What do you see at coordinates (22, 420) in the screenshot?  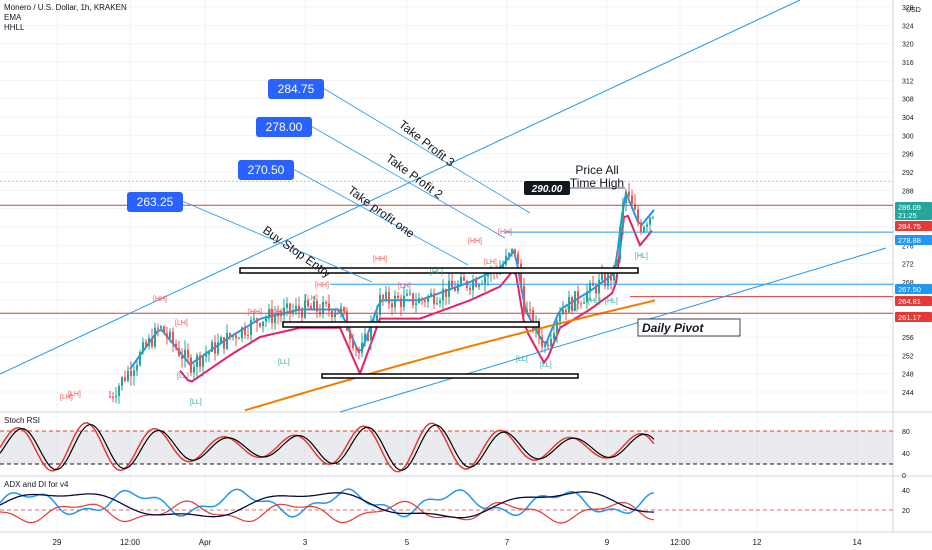 I see `stoch-title: Stoch RSI` at bounding box center [22, 420].